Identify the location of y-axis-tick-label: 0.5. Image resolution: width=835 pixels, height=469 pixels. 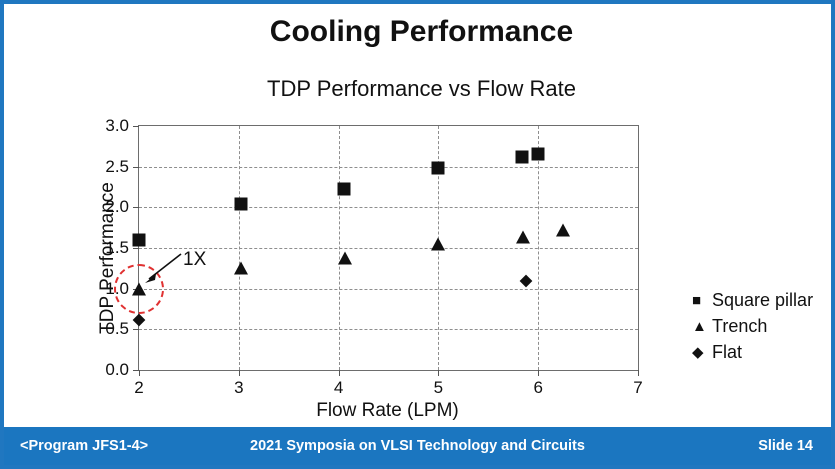
(117, 329).